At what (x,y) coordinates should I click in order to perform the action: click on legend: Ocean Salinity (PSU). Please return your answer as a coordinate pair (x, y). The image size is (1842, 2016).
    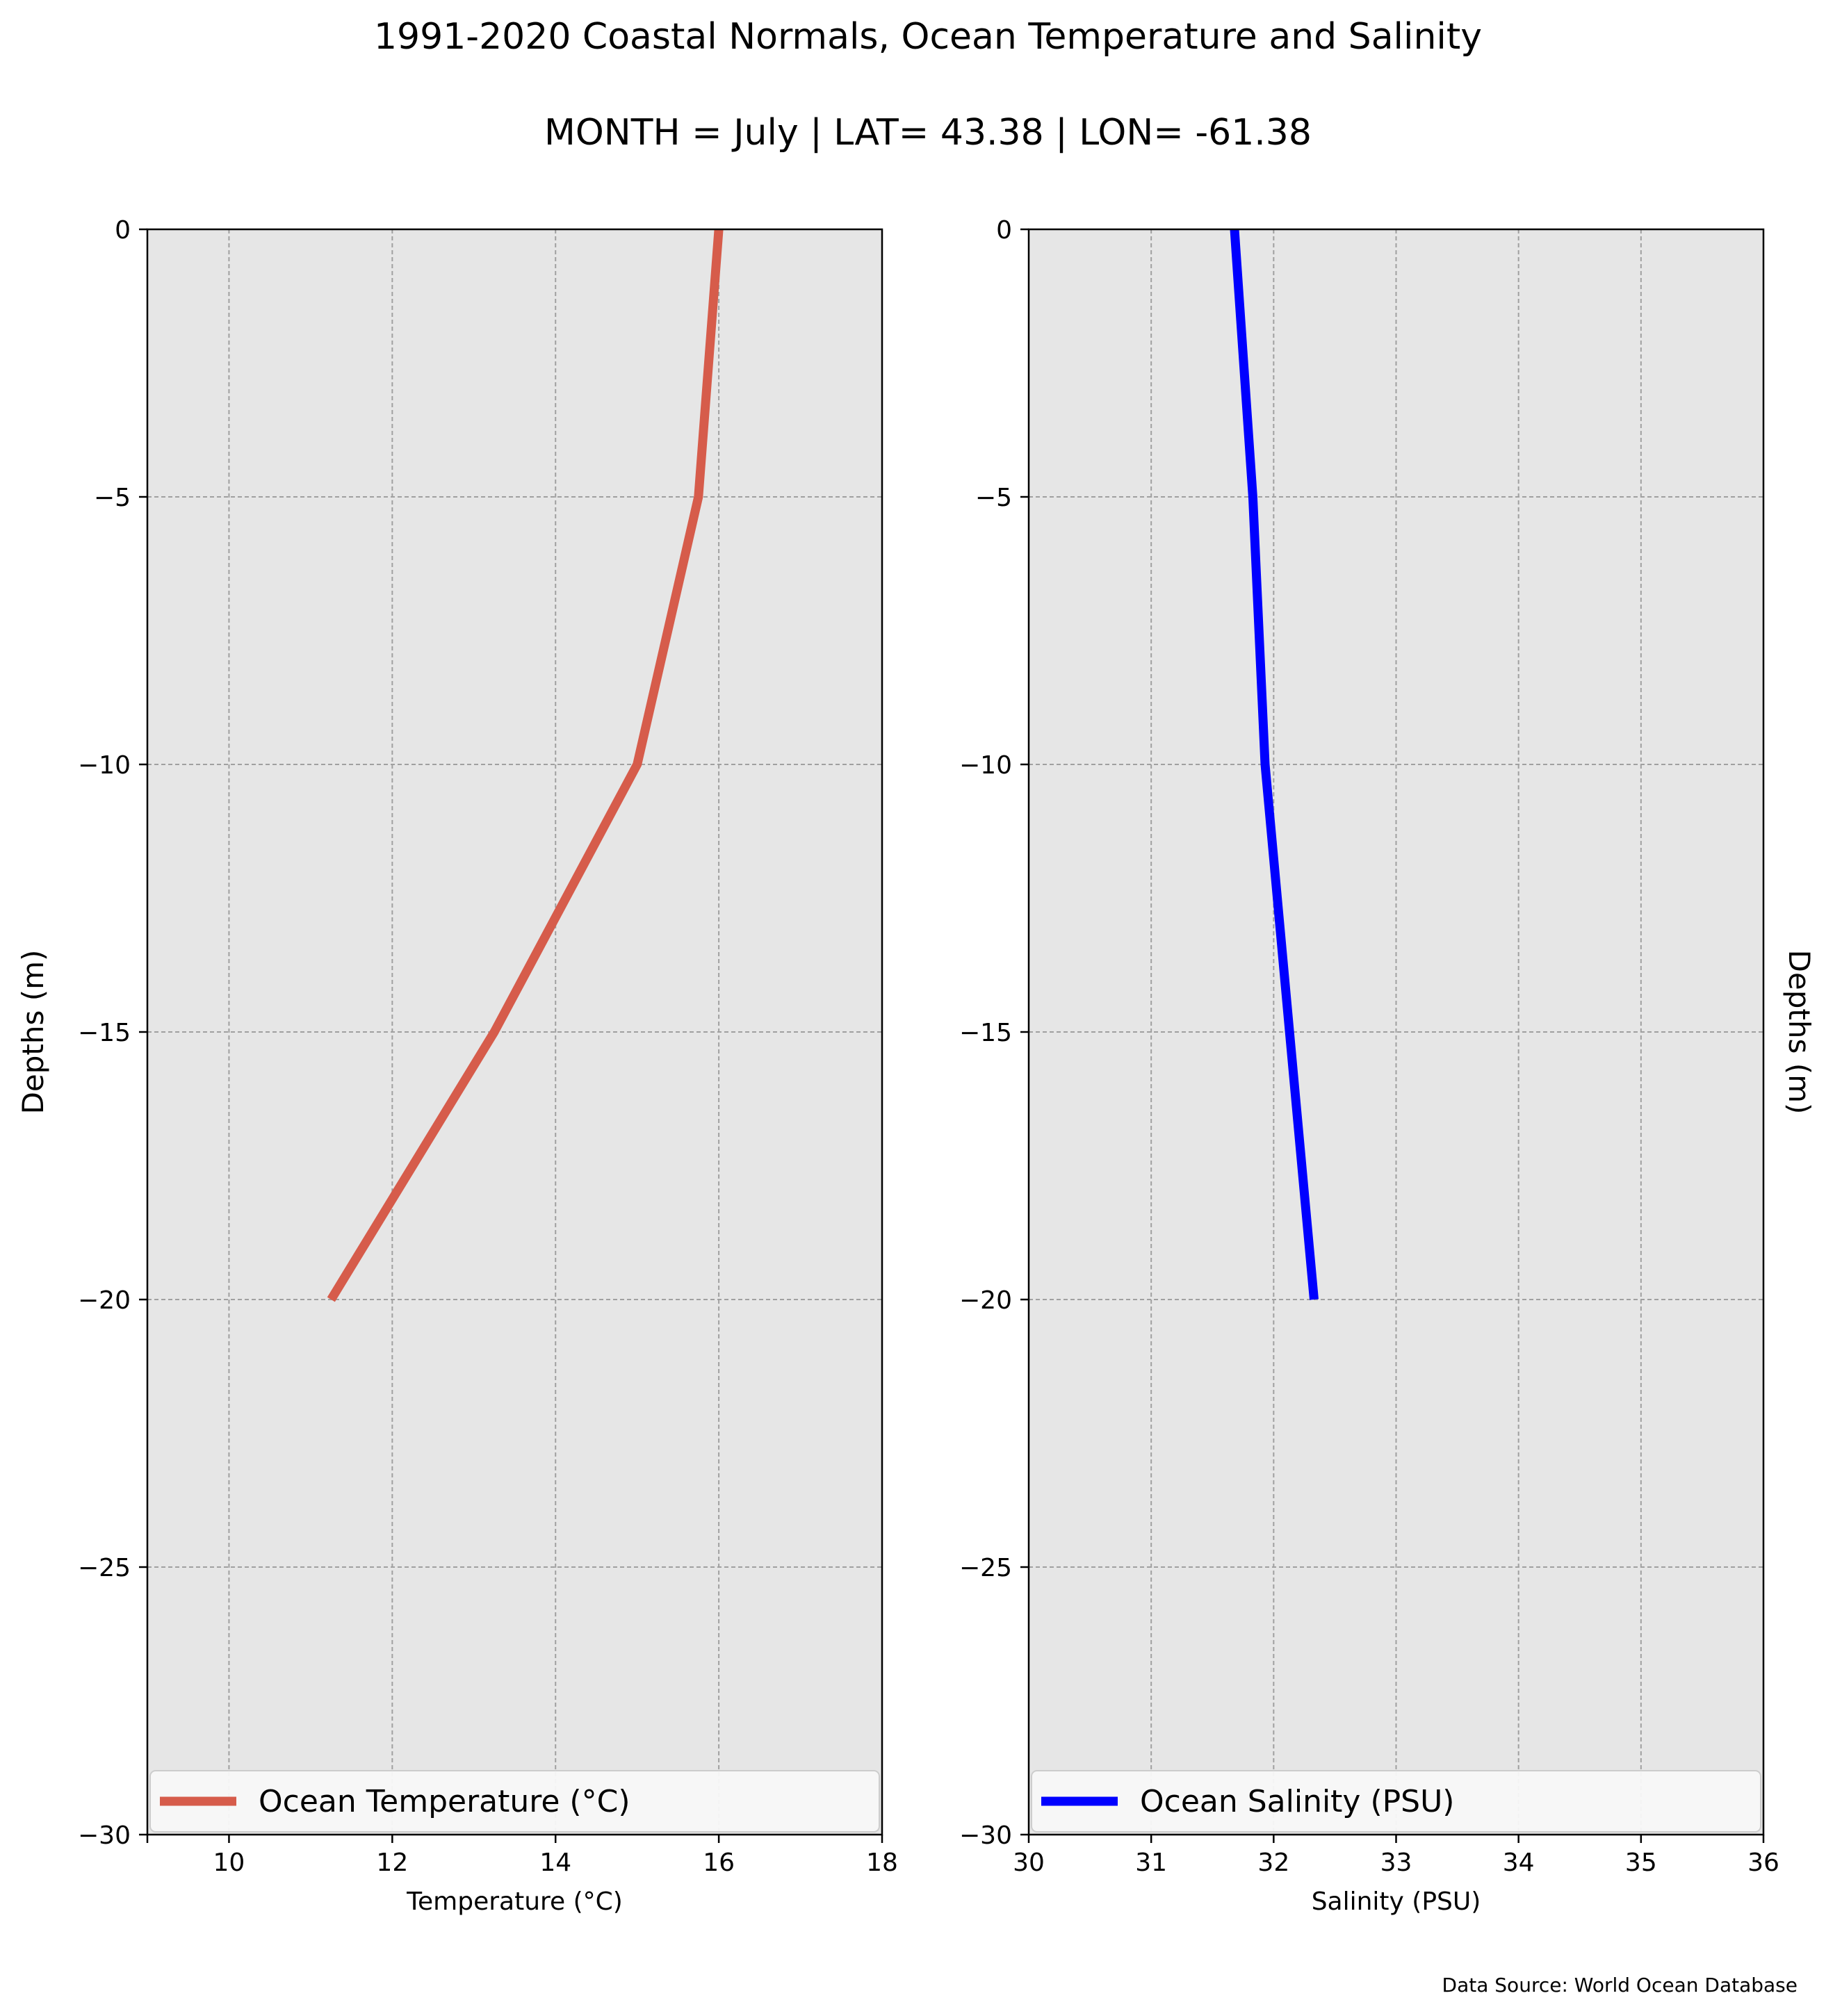
    Looking at the image, I should click on (1396, 1802).